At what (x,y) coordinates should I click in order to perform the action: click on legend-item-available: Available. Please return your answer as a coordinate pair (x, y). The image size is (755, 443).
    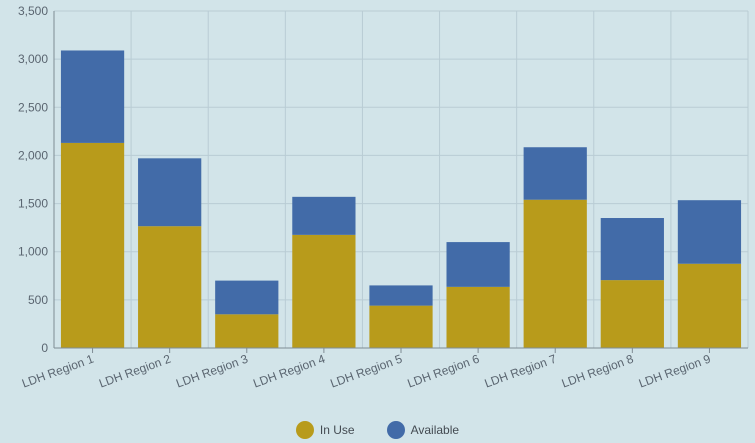
    Looking at the image, I should click on (423, 430).